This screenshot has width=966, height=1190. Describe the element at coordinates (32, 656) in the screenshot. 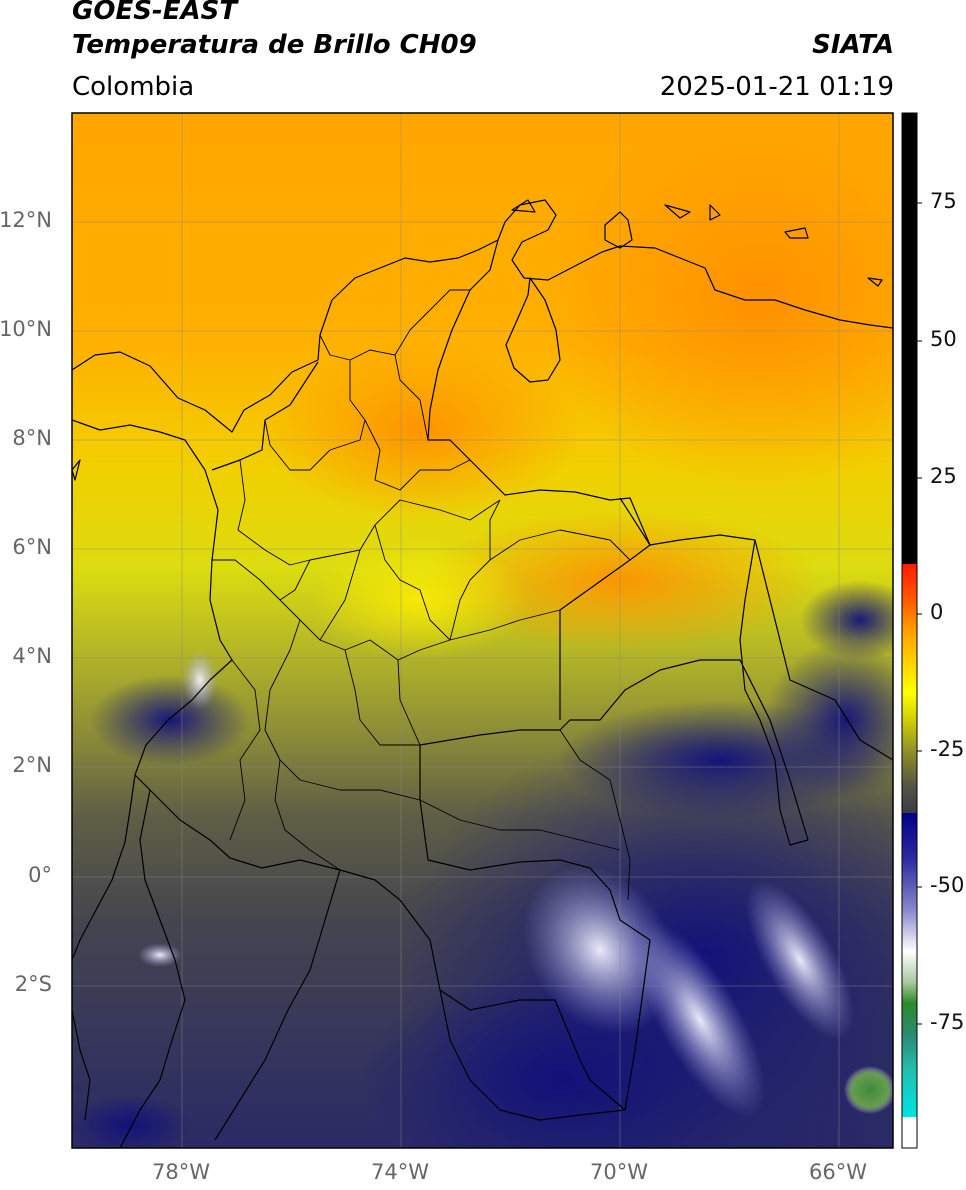

I see `lat-label: 4°N` at that location.